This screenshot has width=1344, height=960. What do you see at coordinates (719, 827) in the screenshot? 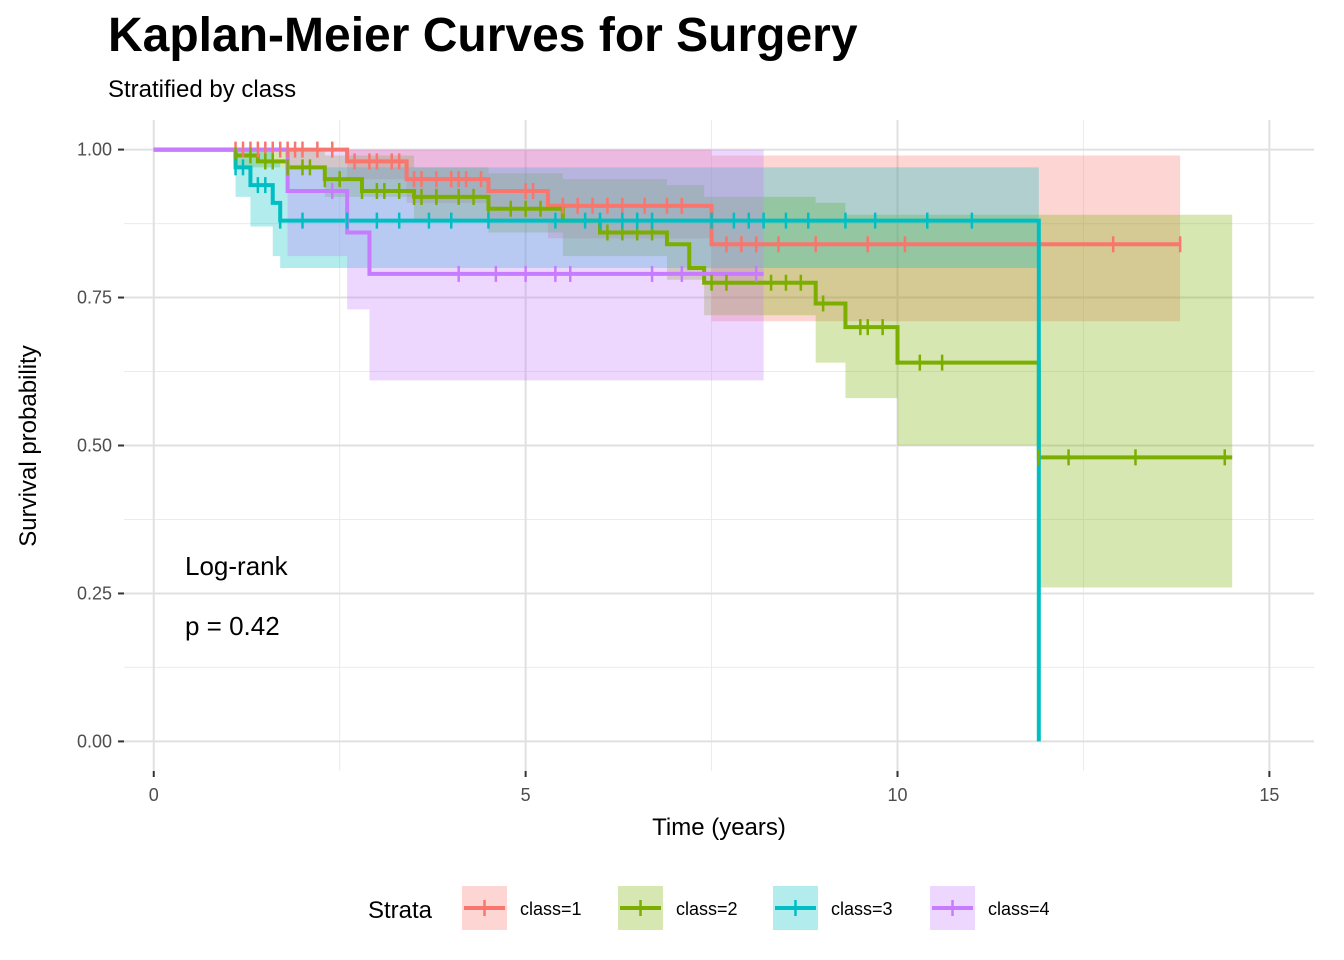
I see `x-axis-title: Time (years)` at bounding box center [719, 827].